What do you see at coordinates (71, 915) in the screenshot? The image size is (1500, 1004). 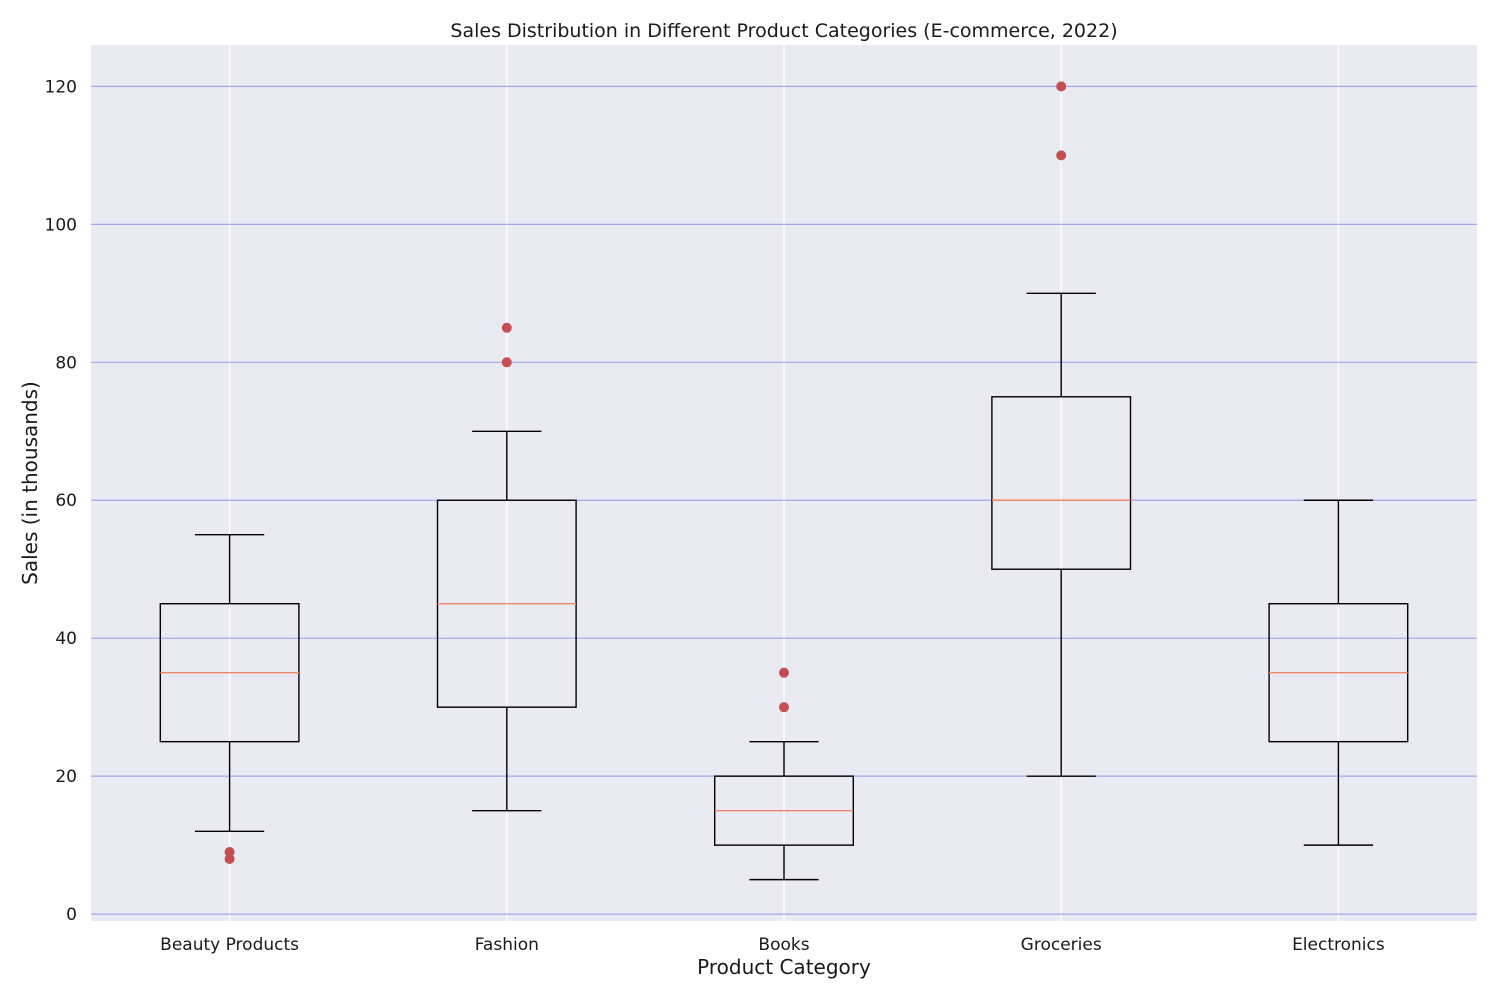 I see `y-tick-label: 0` at bounding box center [71, 915].